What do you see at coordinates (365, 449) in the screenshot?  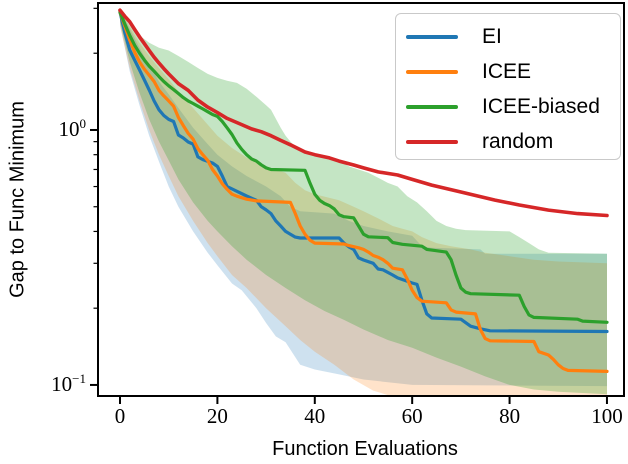 I see `x-axis-label: Function Evaluations` at bounding box center [365, 449].